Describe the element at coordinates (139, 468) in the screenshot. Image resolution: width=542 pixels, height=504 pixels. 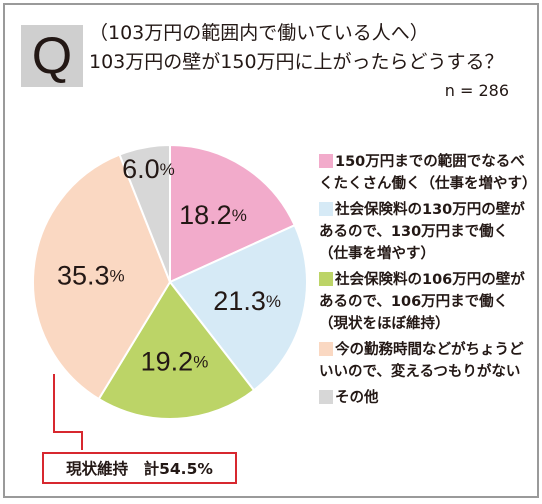
I see `total-annotation: 現状維持 計54.5%` at that location.